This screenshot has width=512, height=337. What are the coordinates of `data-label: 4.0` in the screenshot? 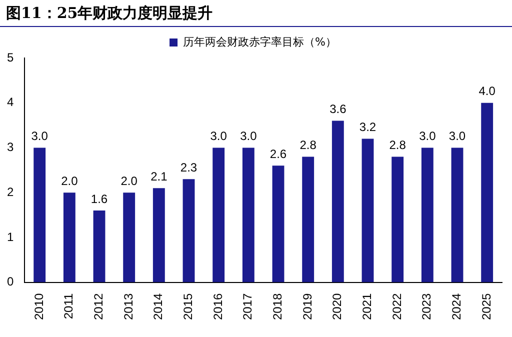 It's located at (487, 91).